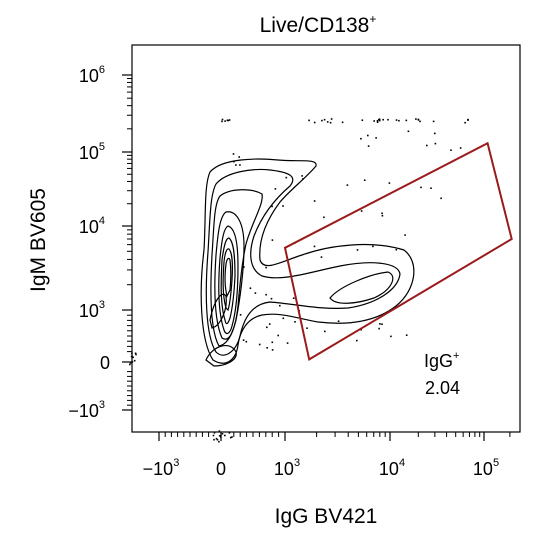 This screenshot has width=535, height=535. What do you see at coordinates (100, 242) in the screenshot?
I see `y-axis: −103 0 10³ 10⁴ 10⁵ 10⁶` at bounding box center [100, 242].